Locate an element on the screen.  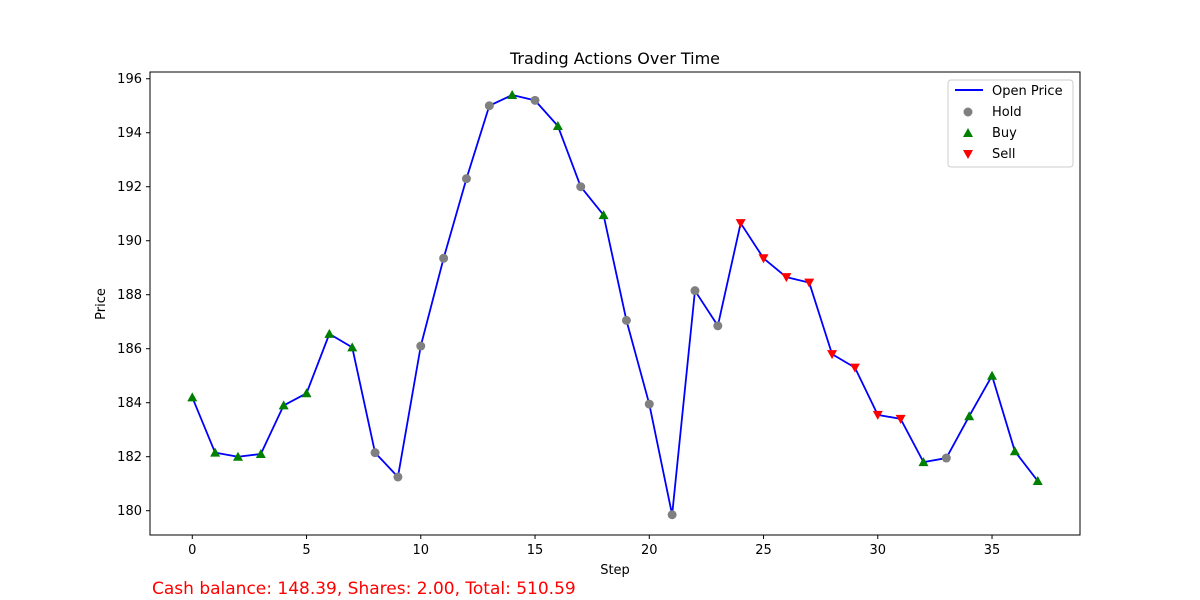
legend-label-sell: Sell is located at coordinates (1003, 154).